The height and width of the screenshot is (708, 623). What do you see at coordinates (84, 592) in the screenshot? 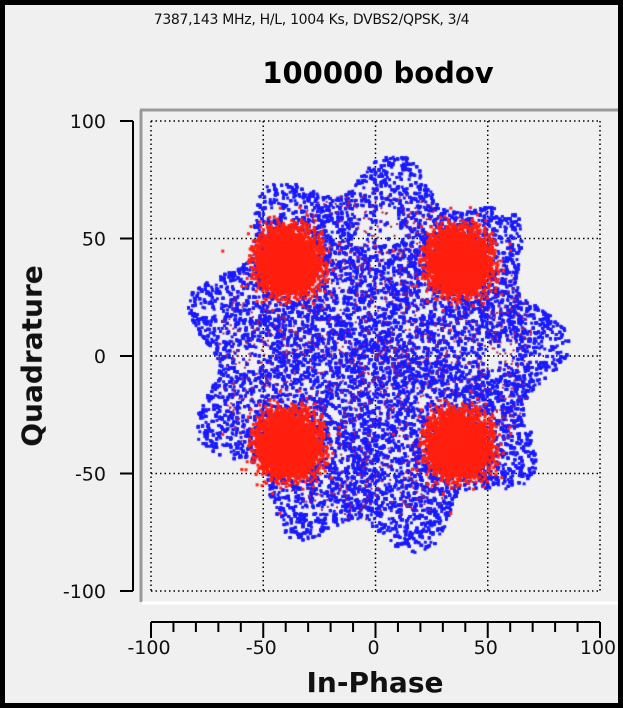
I see `y-tick-label: -100` at bounding box center [84, 592].